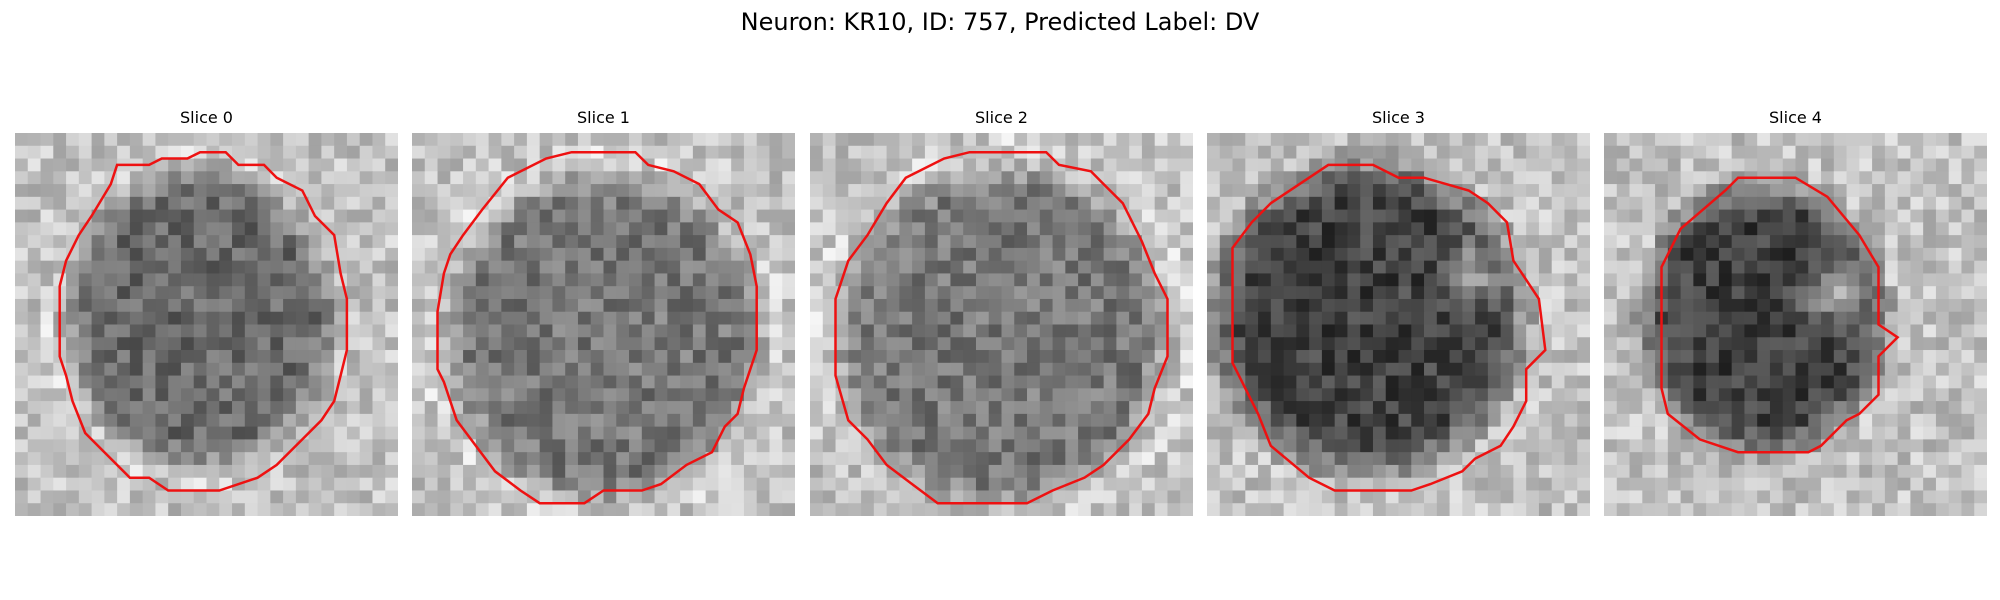  I want to click on slice-title-2: Slice 2, so click(1001, 117).